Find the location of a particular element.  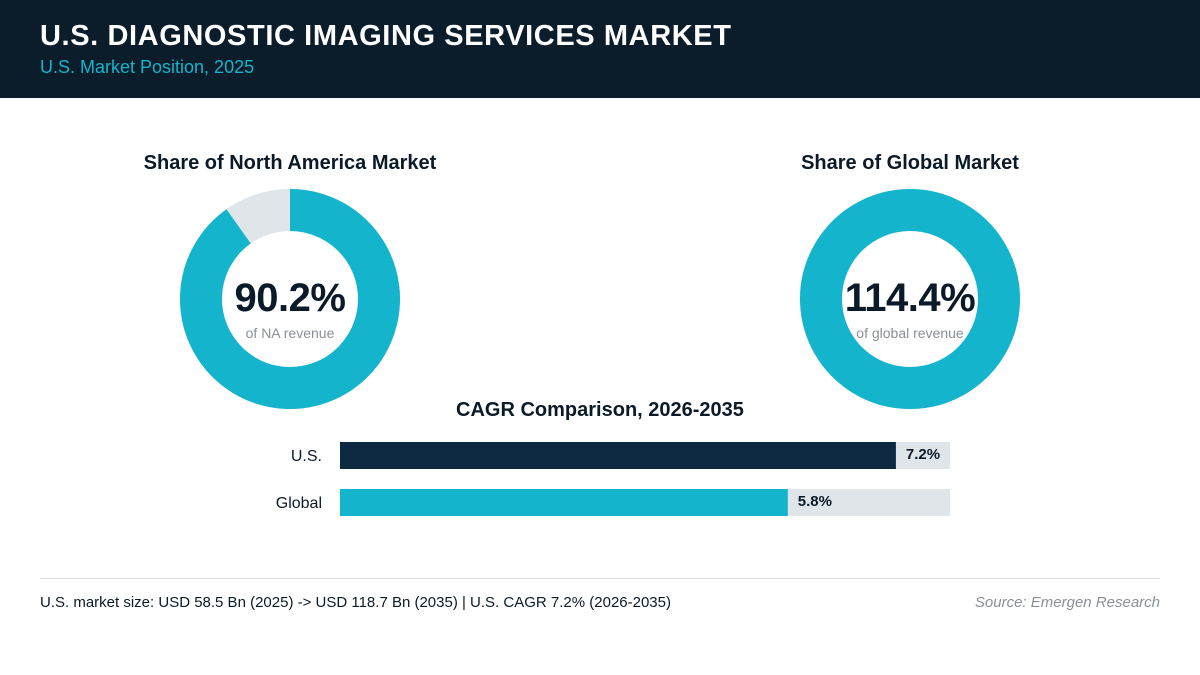

global-share-value: 114.4% is located at coordinates (910, 298).